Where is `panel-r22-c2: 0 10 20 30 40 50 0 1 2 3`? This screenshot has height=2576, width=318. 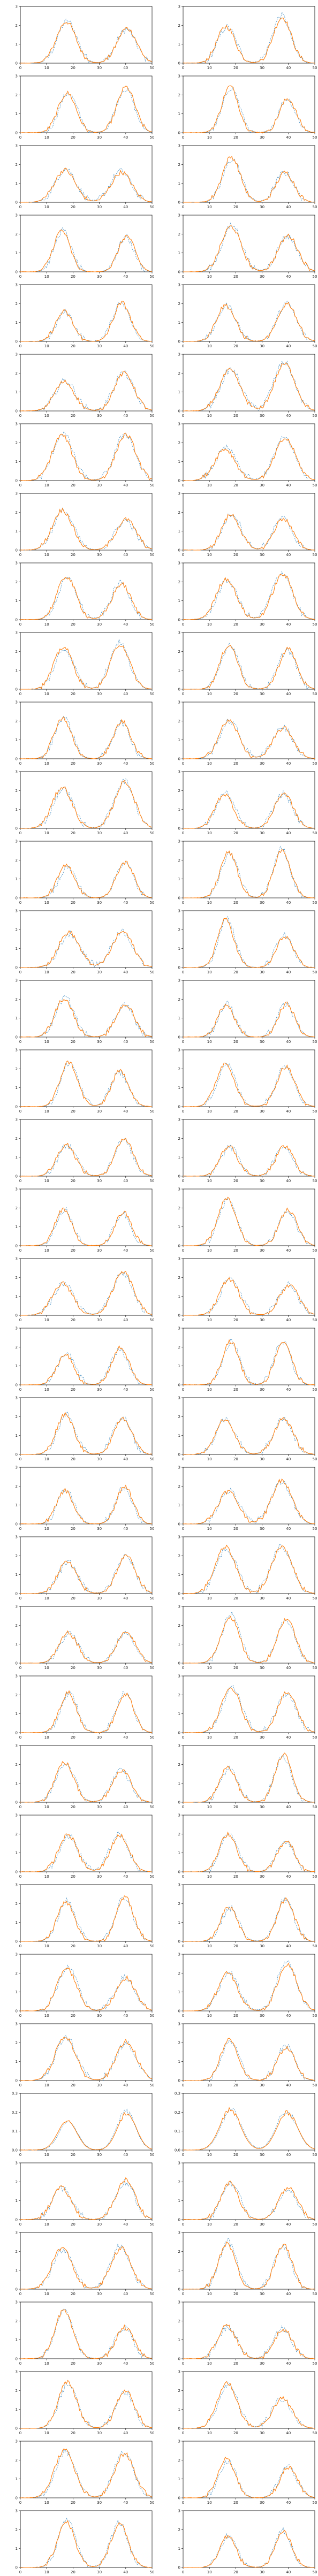 panel-r22-c2: 0 10 20 30 40 50 0 1 2 3 is located at coordinates (247, 1498).